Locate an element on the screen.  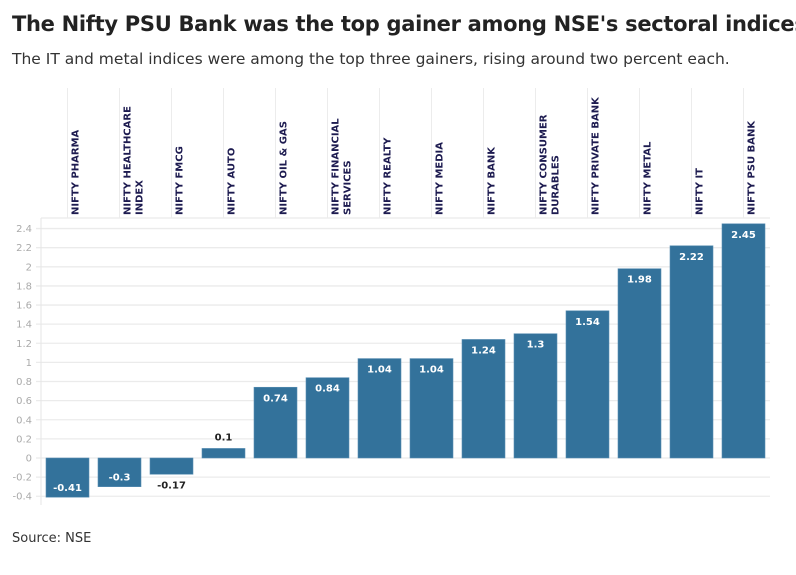
data-label: -0.3 is located at coordinates (120, 478).